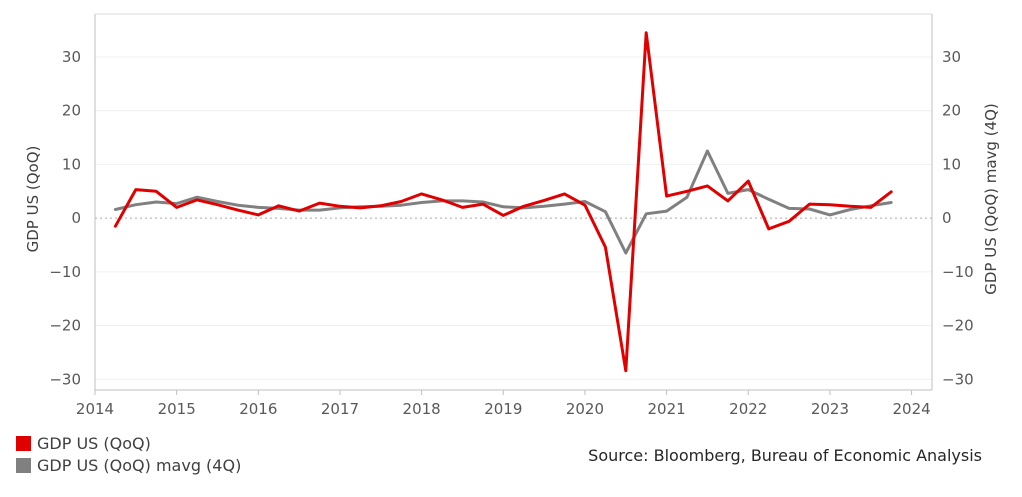 The image size is (1022, 497). Describe the element at coordinates (95, 409) in the screenshot. I see `x-tick-label: 2014` at that location.